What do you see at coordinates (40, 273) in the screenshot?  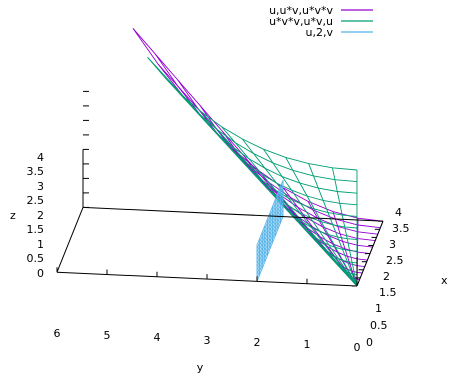 I see `z-tick-label: 0` at bounding box center [40, 273].